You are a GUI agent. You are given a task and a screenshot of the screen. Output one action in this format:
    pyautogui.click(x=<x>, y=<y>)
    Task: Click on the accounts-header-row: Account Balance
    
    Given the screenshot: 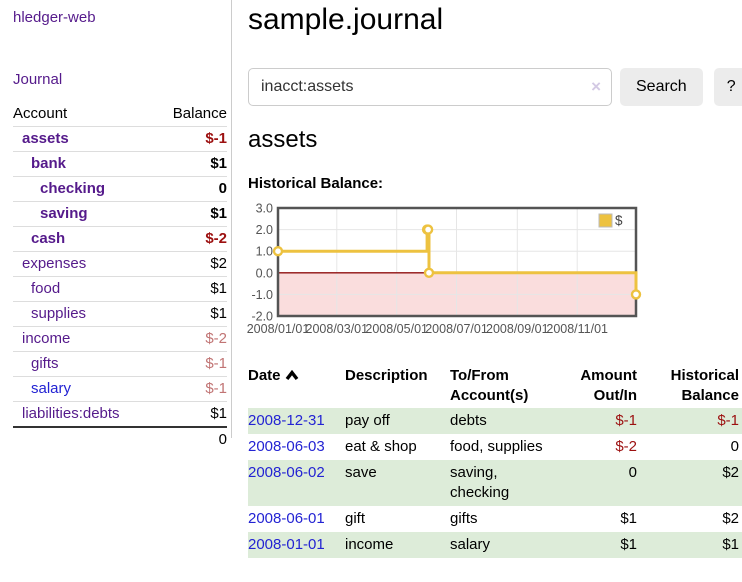 What is the action you would take?
    pyautogui.click(x=120, y=114)
    